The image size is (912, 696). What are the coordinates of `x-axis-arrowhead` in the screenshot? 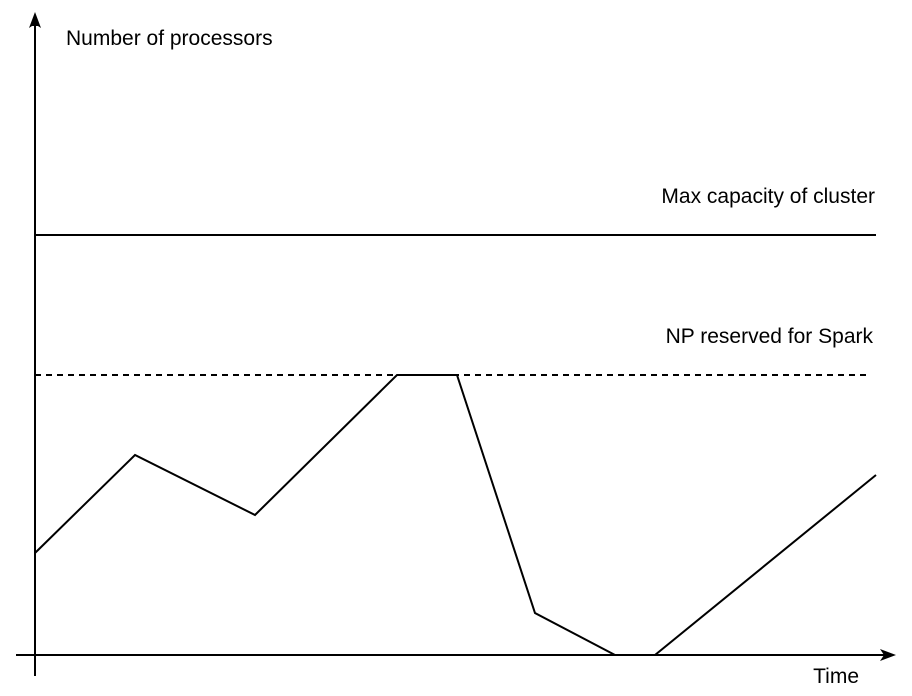 It's located at (888, 655).